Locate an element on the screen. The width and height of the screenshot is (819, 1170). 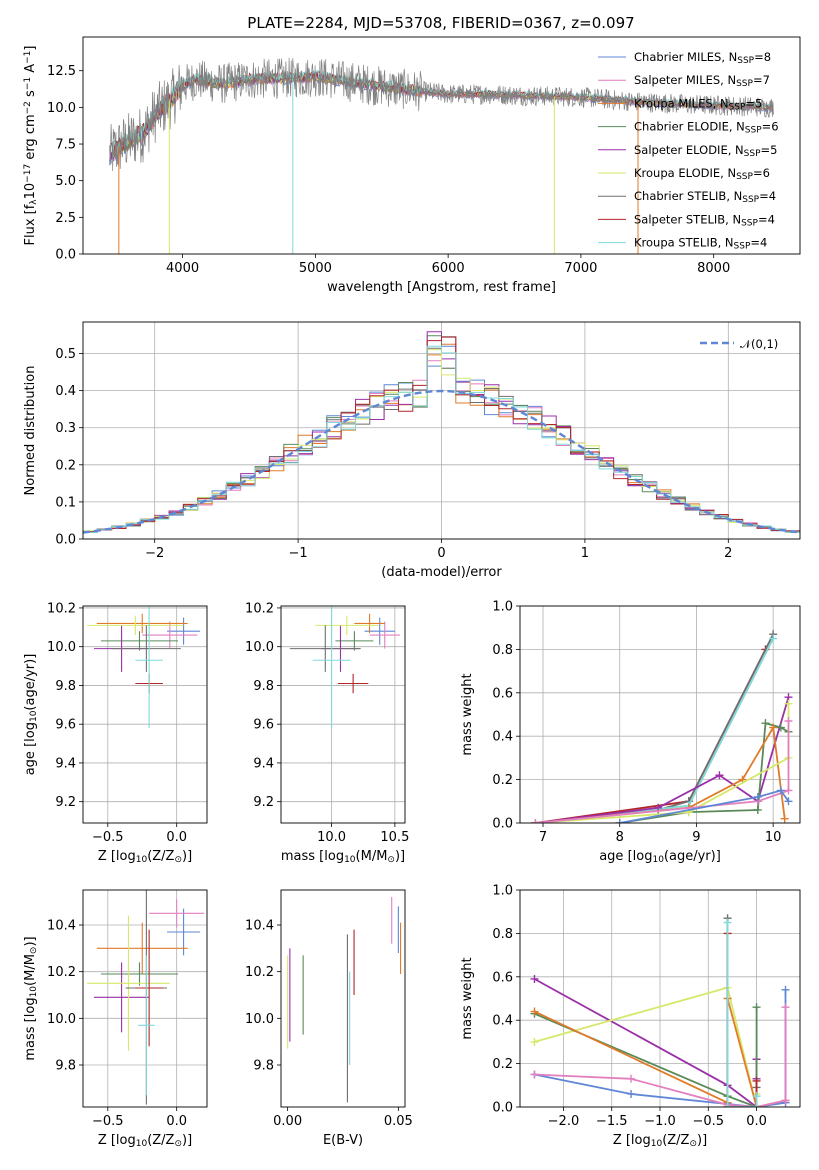
y-tick-label: 0.1 is located at coordinates (65, 502).